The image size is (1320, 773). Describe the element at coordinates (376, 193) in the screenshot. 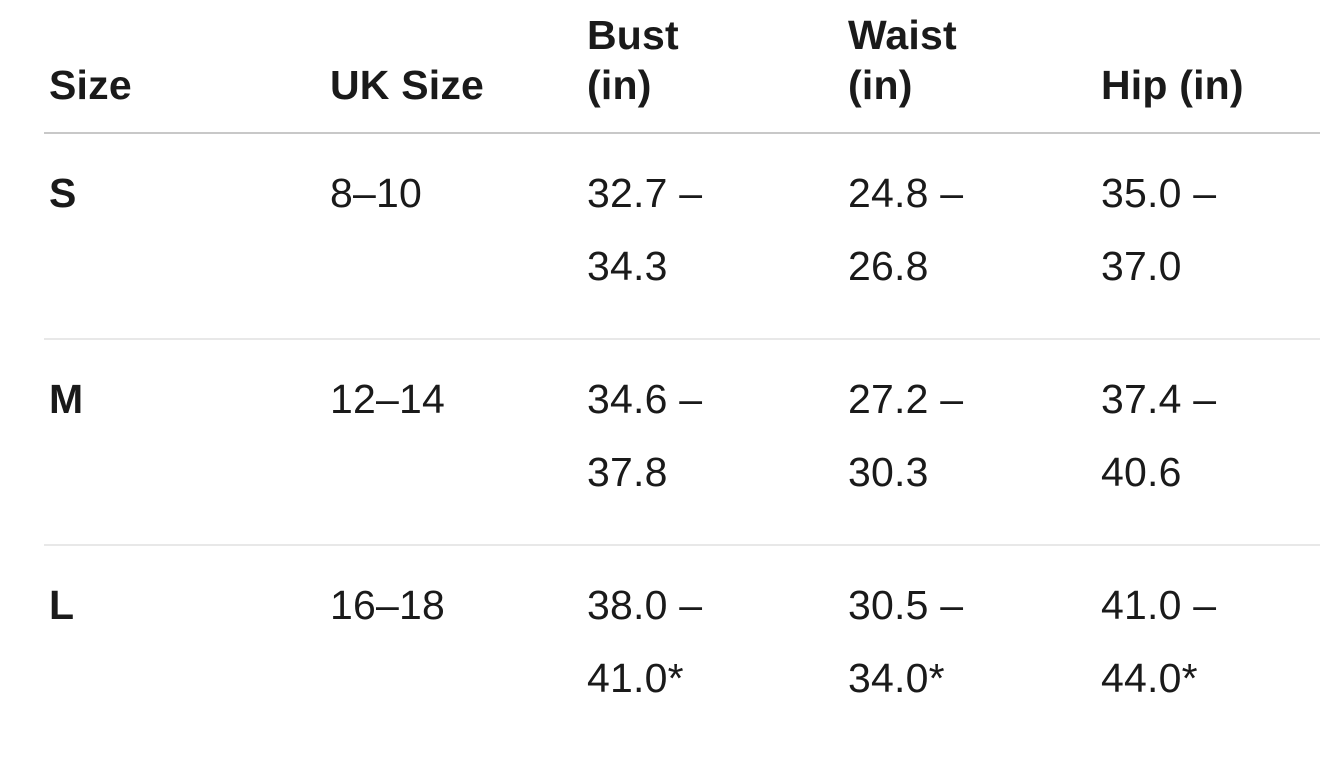

I see `cell-uk-size-s: 8–10` at that location.